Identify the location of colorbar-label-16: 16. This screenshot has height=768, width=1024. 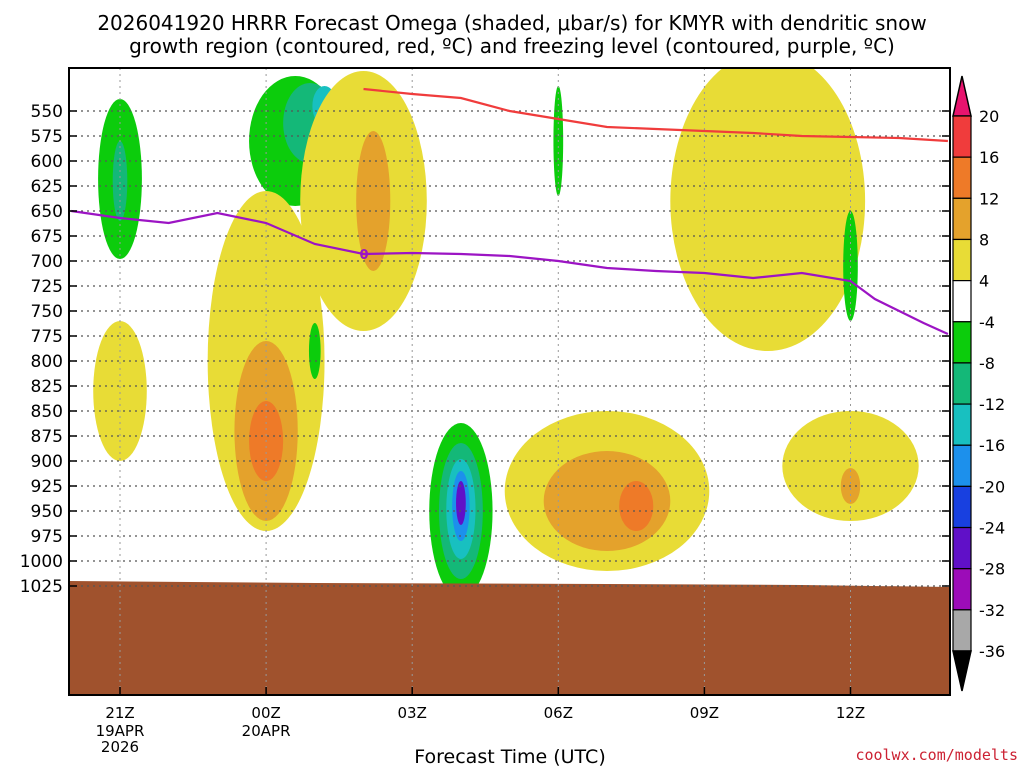
(989, 157).